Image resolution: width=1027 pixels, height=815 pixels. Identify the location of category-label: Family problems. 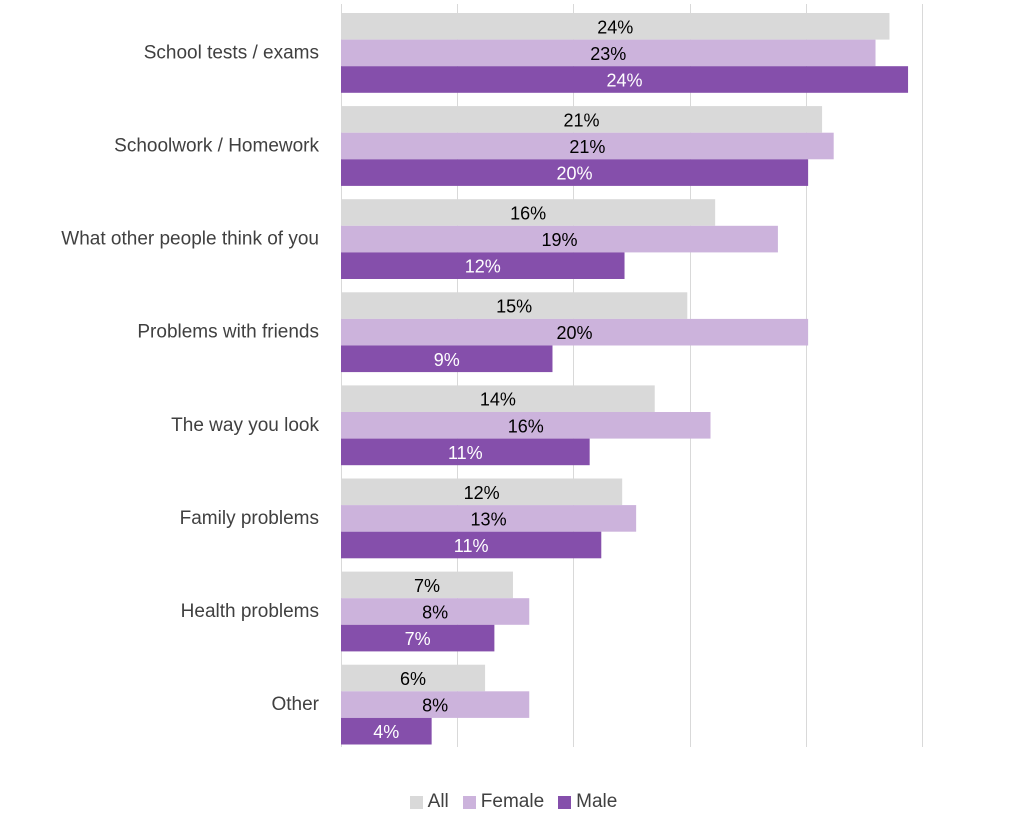
(249, 518).